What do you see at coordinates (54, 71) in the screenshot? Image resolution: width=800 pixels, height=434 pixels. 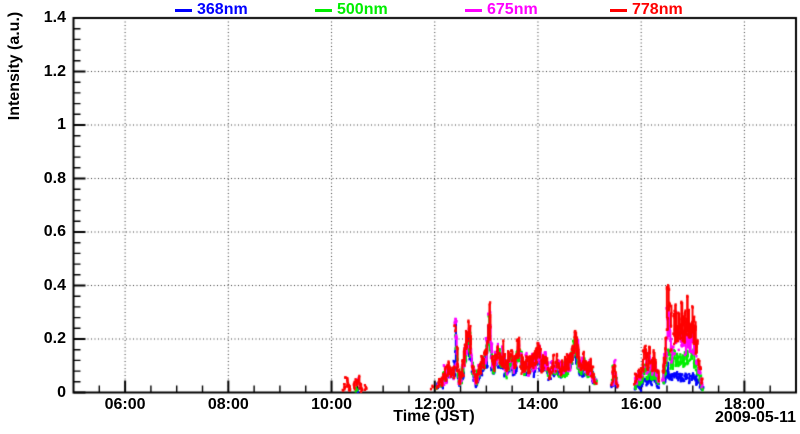 I see `y-tick-label: 1.2` at bounding box center [54, 71].